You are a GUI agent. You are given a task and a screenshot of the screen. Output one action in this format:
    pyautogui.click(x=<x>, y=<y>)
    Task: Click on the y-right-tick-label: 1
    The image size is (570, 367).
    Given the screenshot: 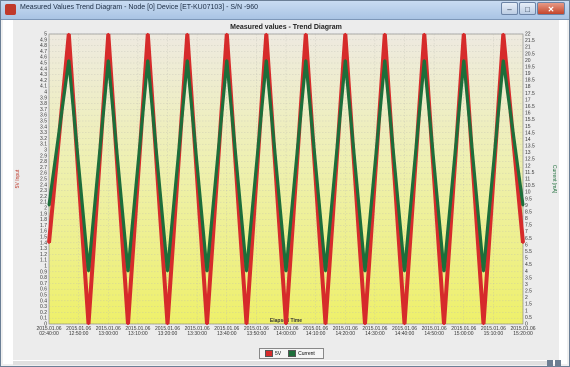 What is the action you would take?
    pyautogui.click(x=526, y=311)
    